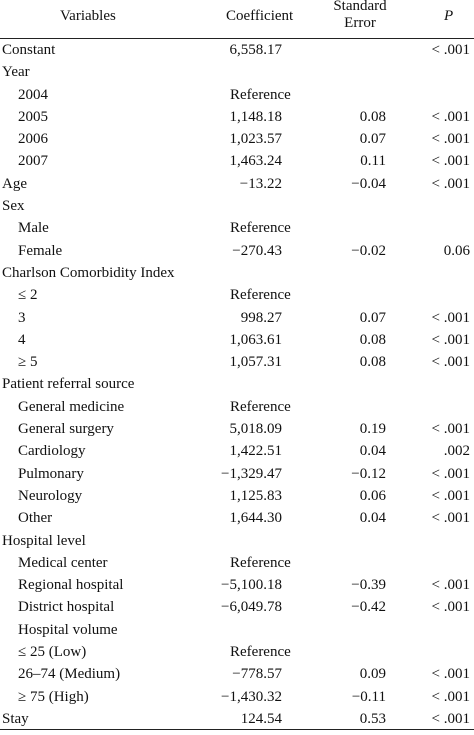  I want to click on row-label: Neurology, so click(50, 495).